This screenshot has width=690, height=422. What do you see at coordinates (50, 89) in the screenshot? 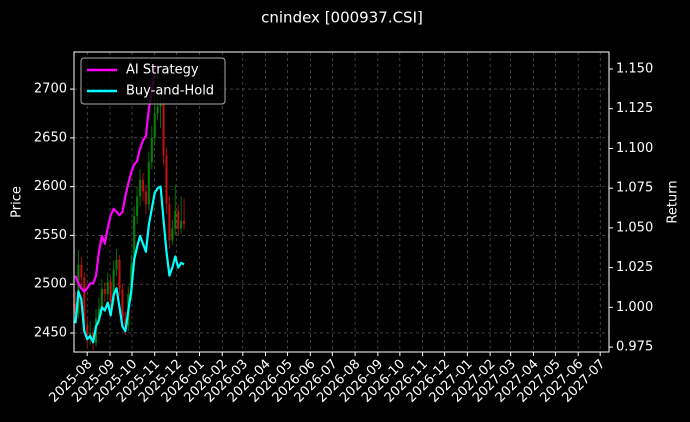
I see `y-tick-label: 2700` at bounding box center [50, 89].